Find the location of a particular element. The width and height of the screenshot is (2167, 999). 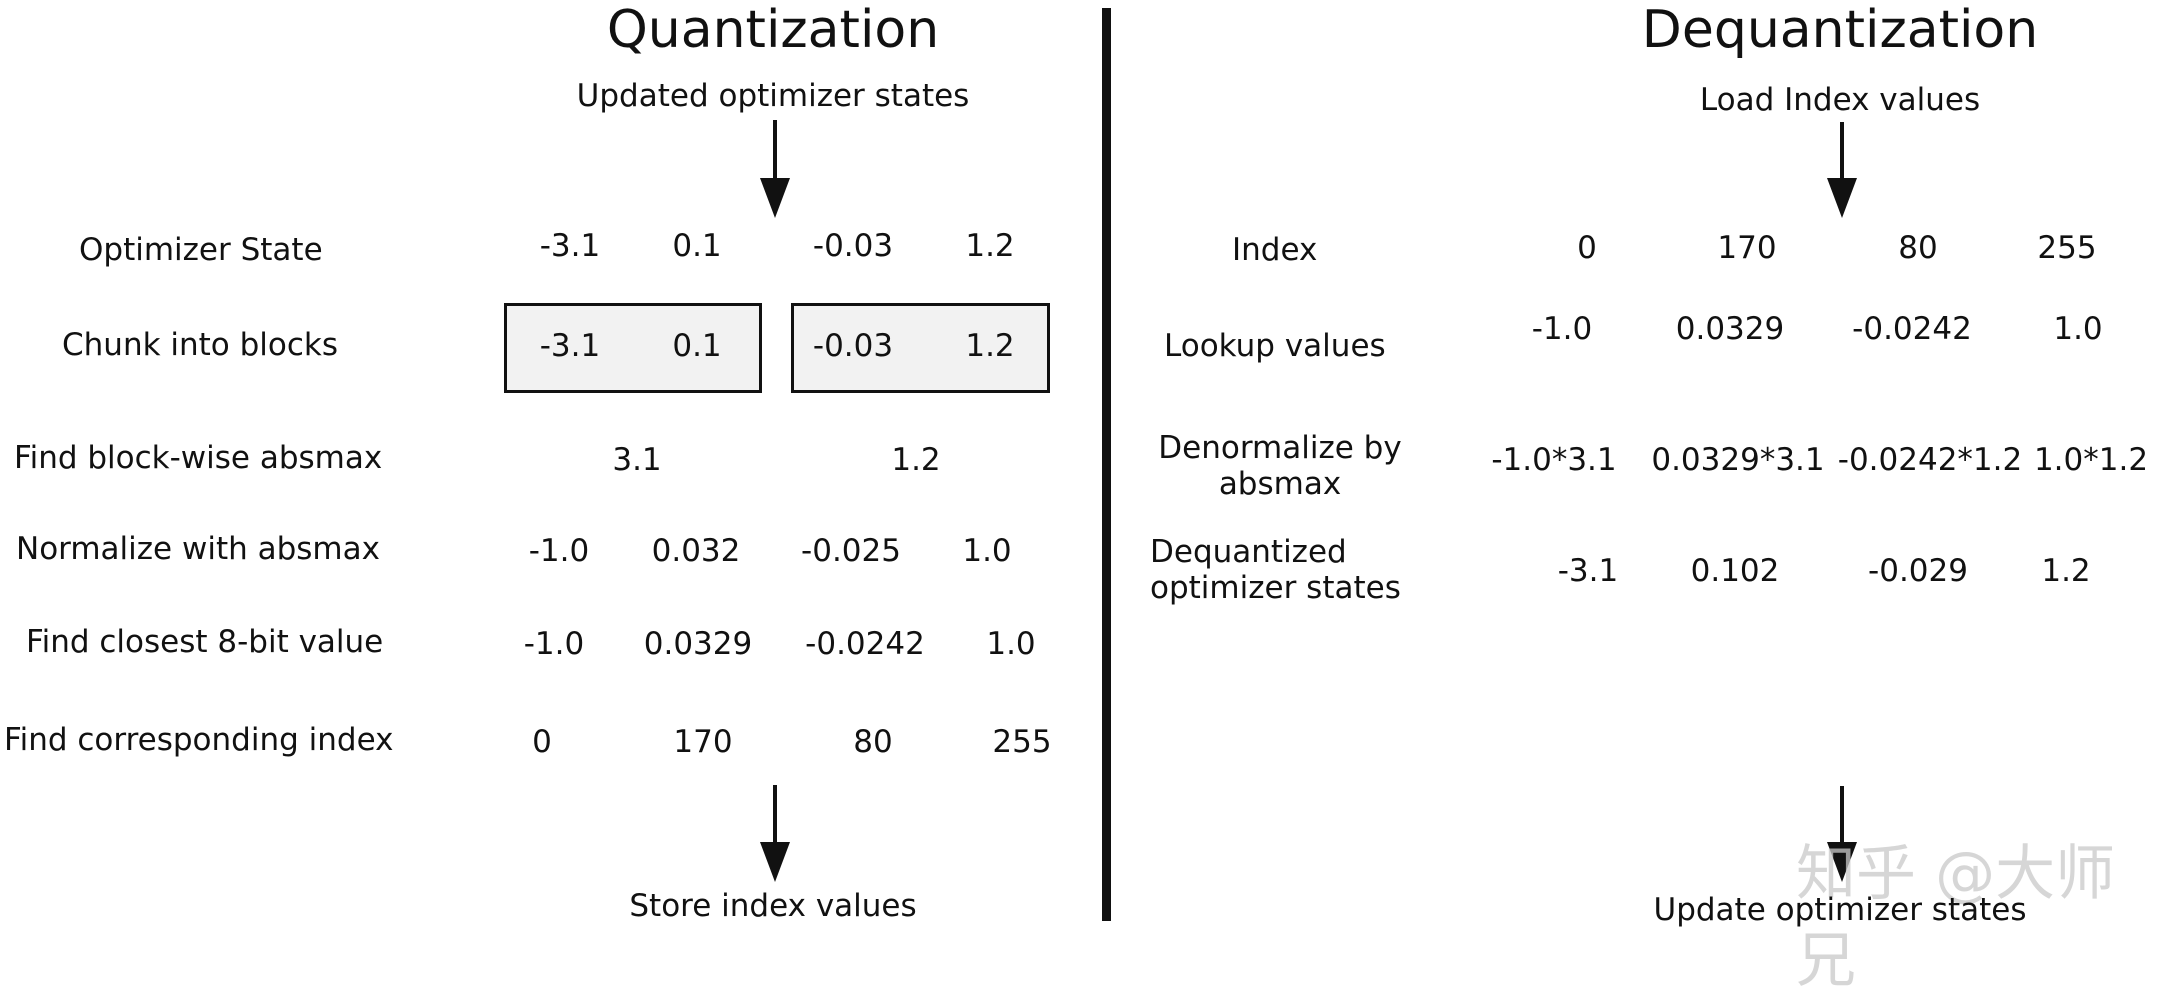

row-label-closest: Find closest 8-bit value is located at coordinates (205, 642).